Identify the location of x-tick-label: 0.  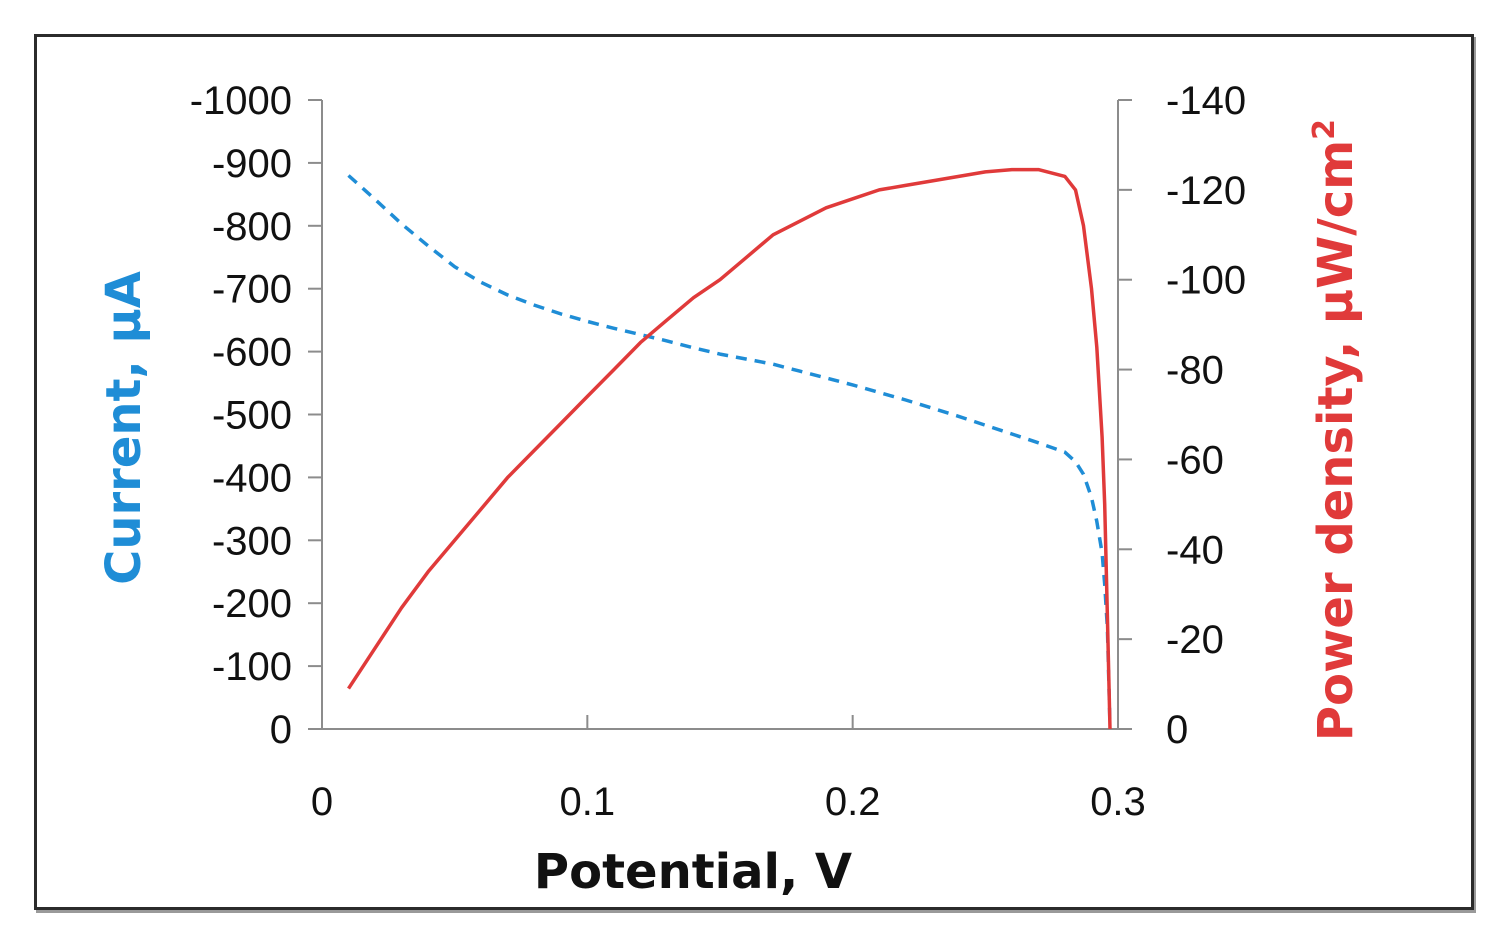
(322, 802).